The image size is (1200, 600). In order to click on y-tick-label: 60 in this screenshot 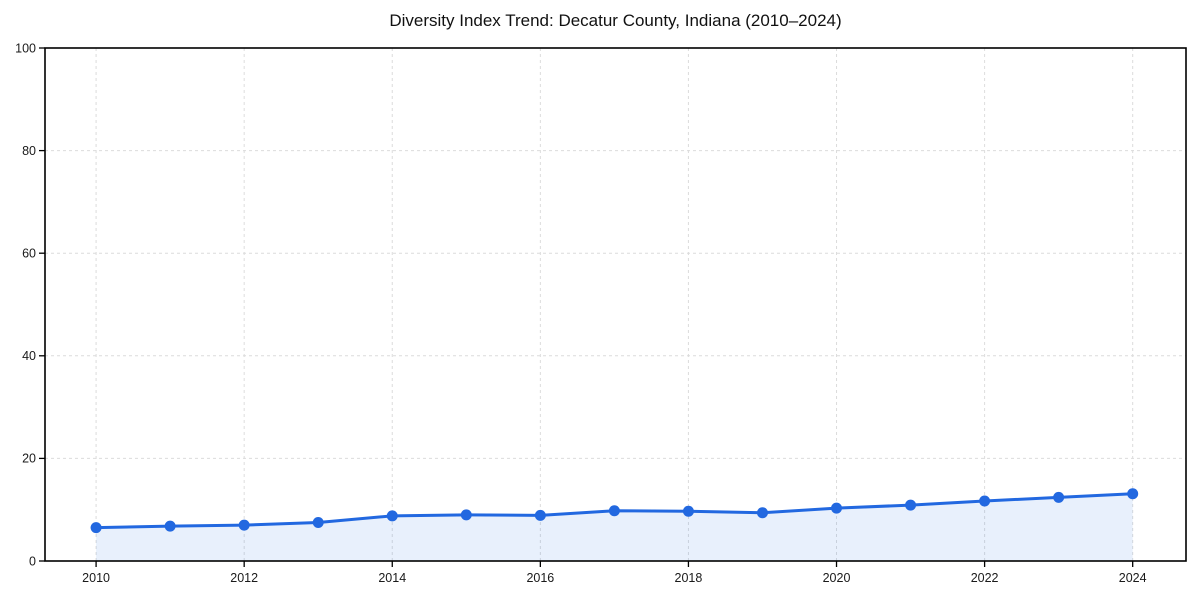, I will do `click(29, 254)`.